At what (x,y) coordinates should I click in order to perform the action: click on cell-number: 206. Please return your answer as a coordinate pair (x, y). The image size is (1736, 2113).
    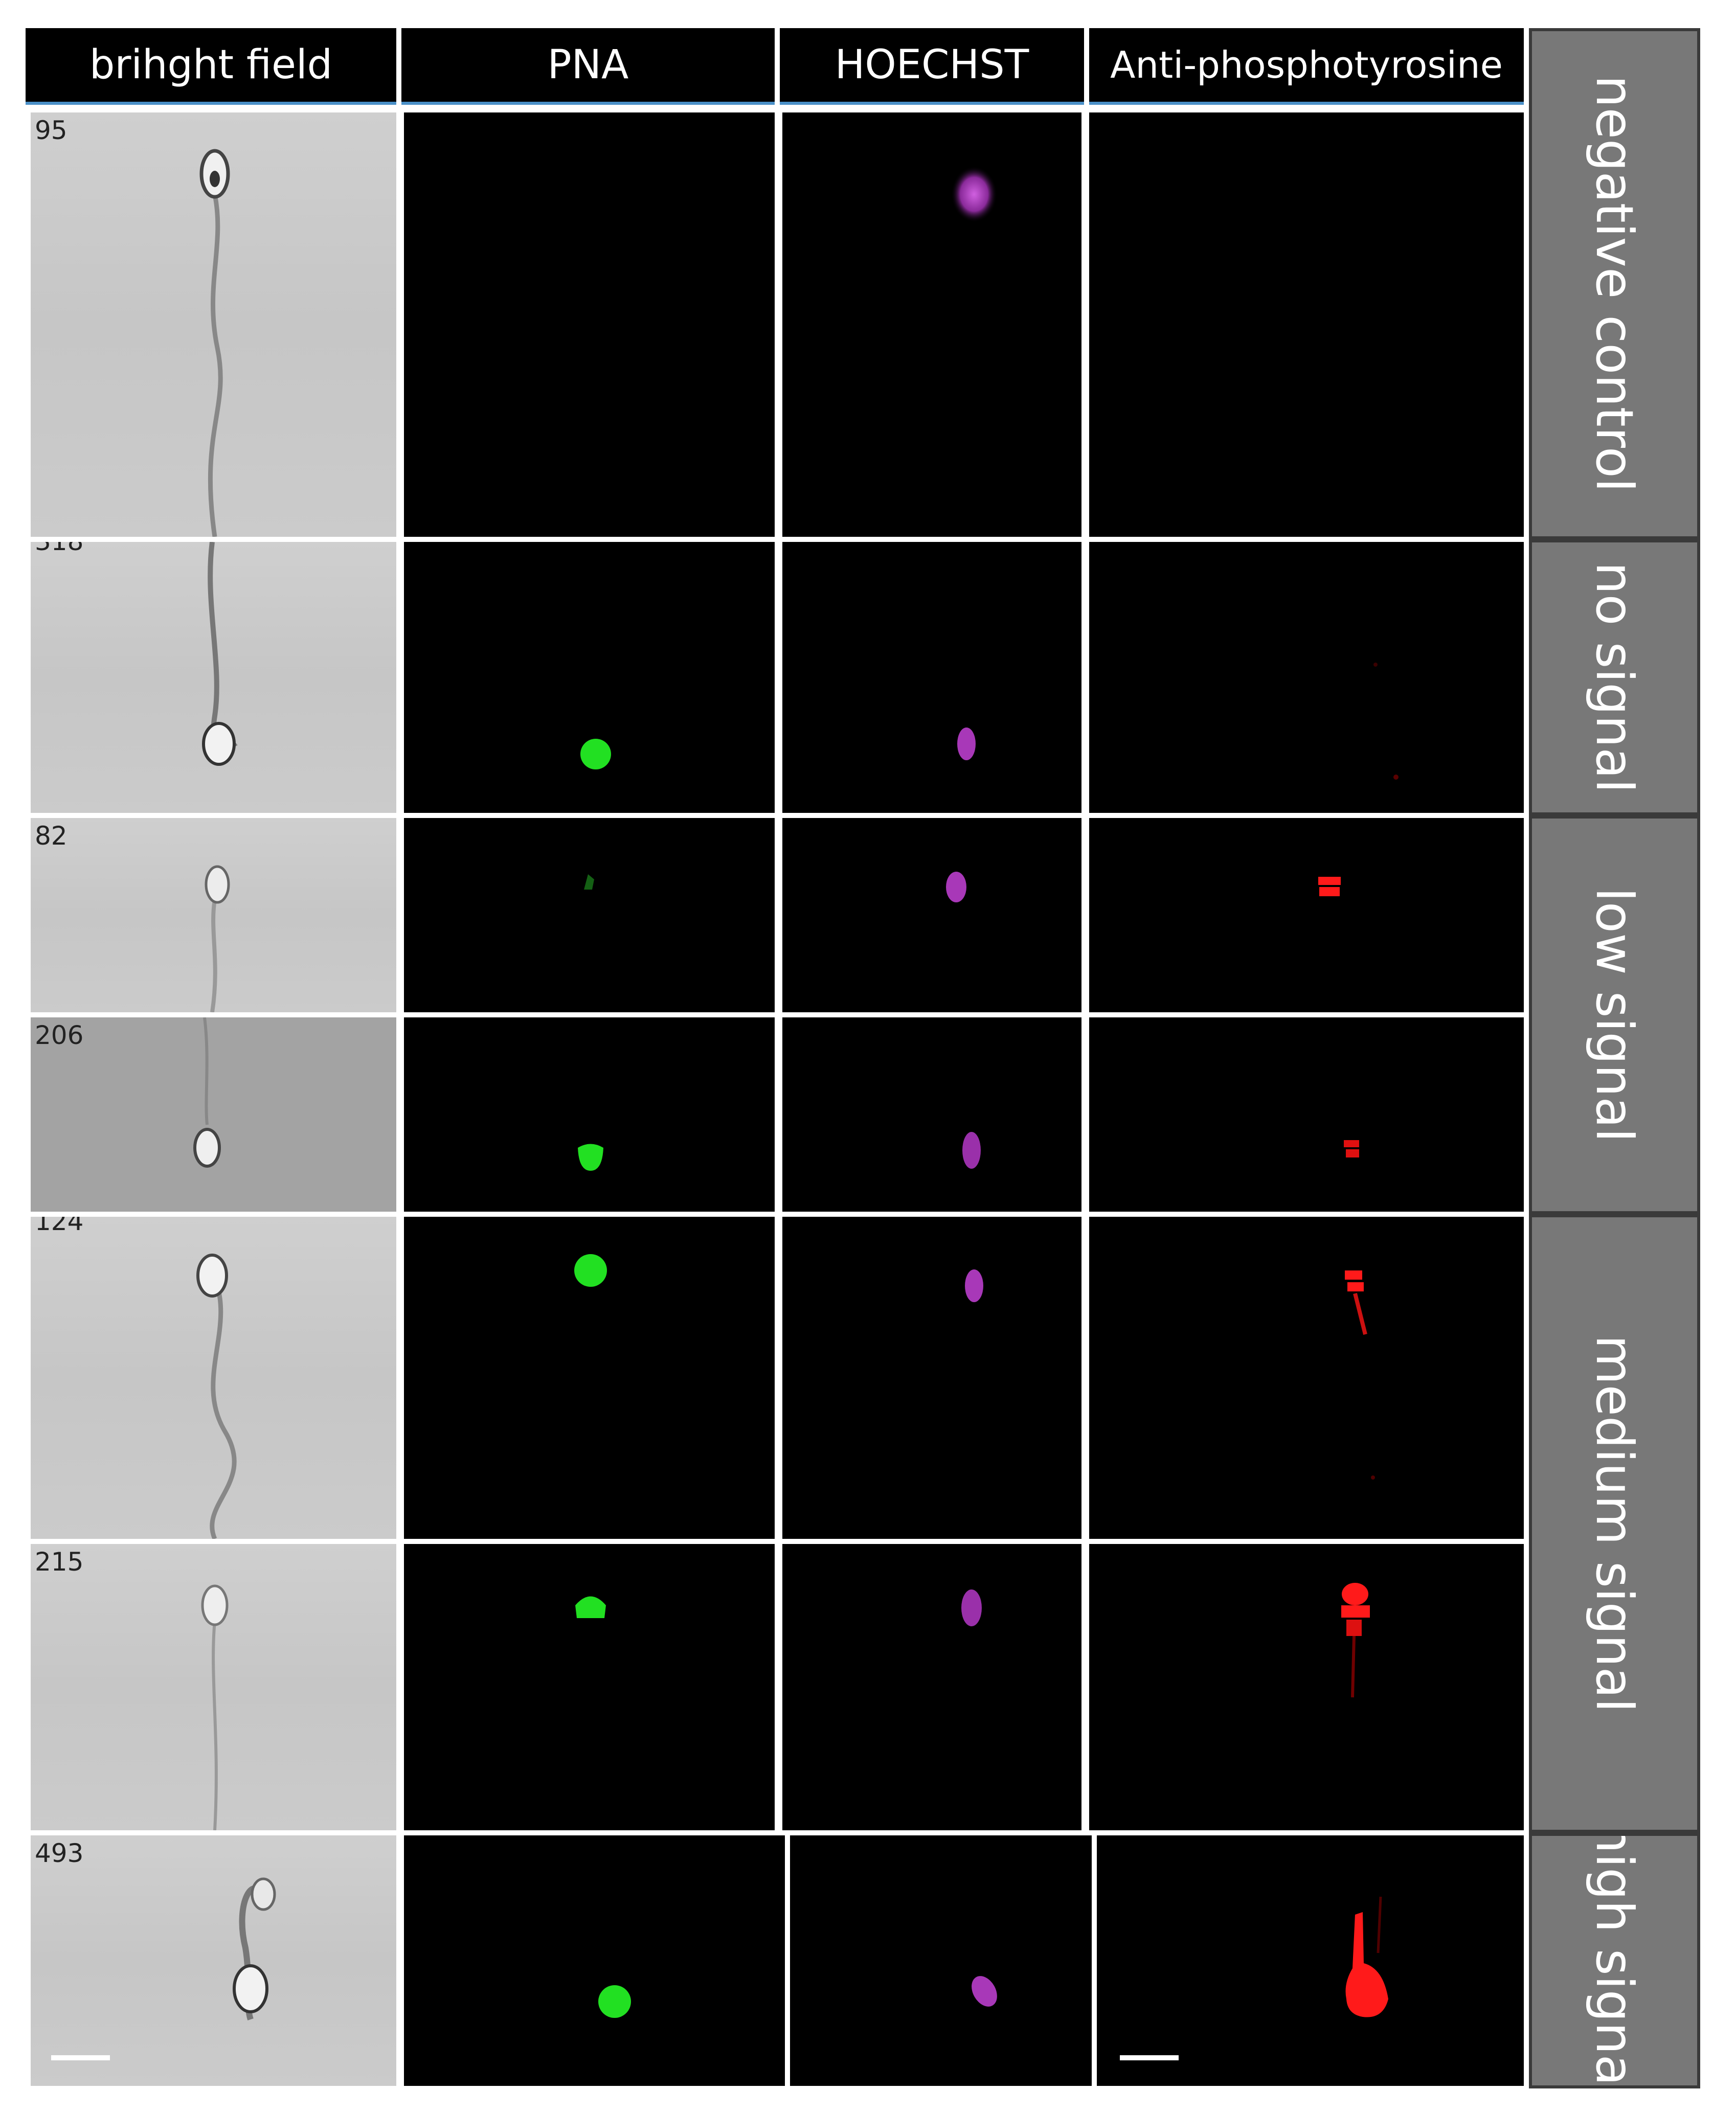
    Looking at the image, I should click on (59, 1035).